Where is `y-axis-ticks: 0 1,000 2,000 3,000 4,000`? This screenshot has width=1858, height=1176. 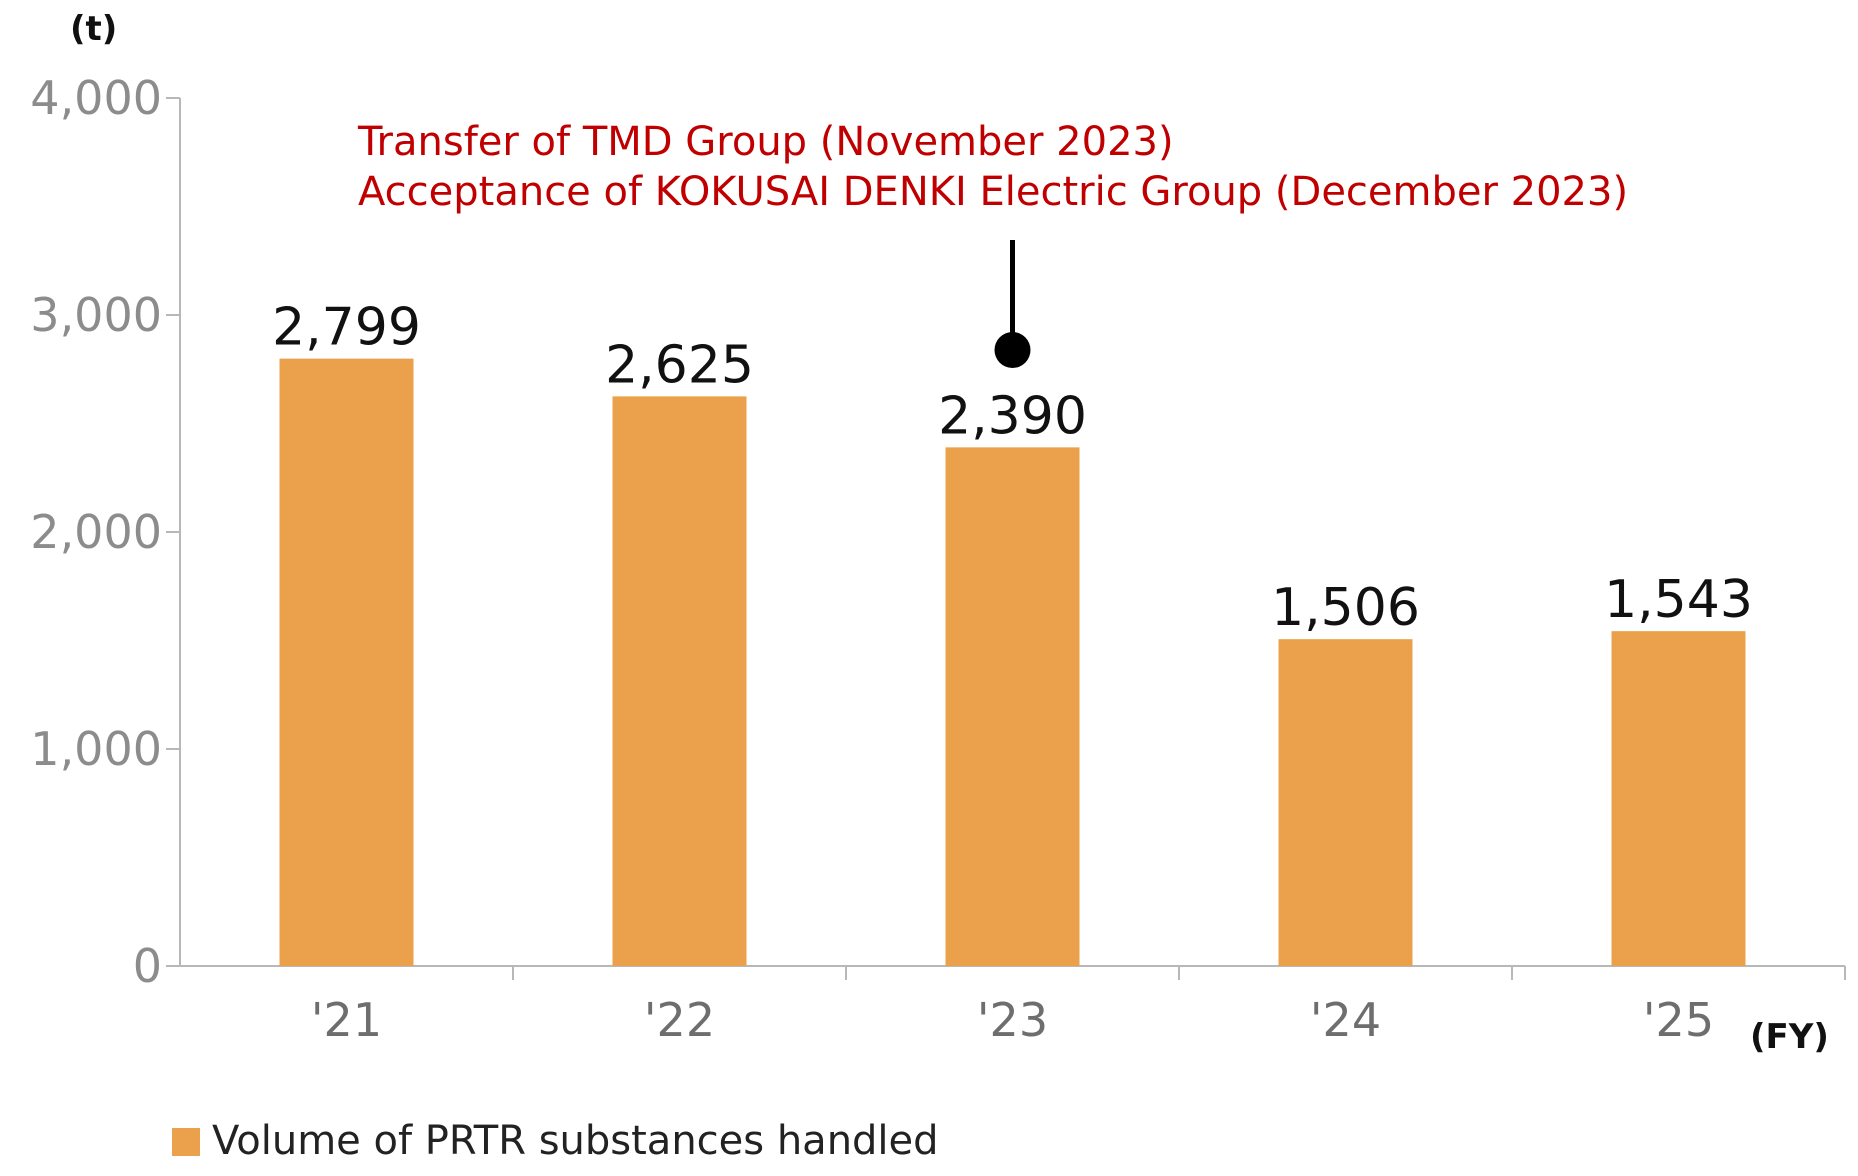 y-axis-ticks: 0 1,000 2,000 3,000 4,000 is located at coordinates (105, 532).